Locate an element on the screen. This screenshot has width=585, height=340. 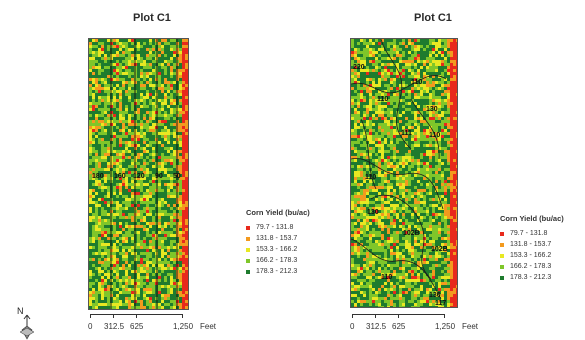
soil-unit-label: 111 is located at coordinates (406, 133).